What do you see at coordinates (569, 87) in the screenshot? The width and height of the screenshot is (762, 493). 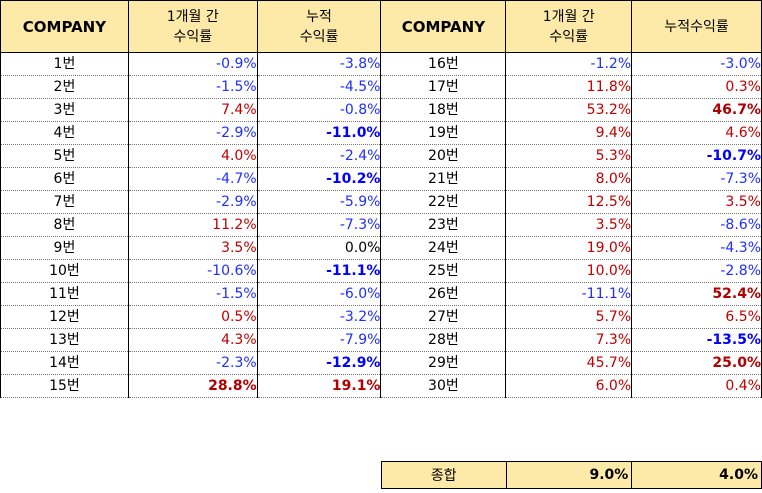 I see `monthly-return-cell: 11.8%` at bounding box center [569, 87].